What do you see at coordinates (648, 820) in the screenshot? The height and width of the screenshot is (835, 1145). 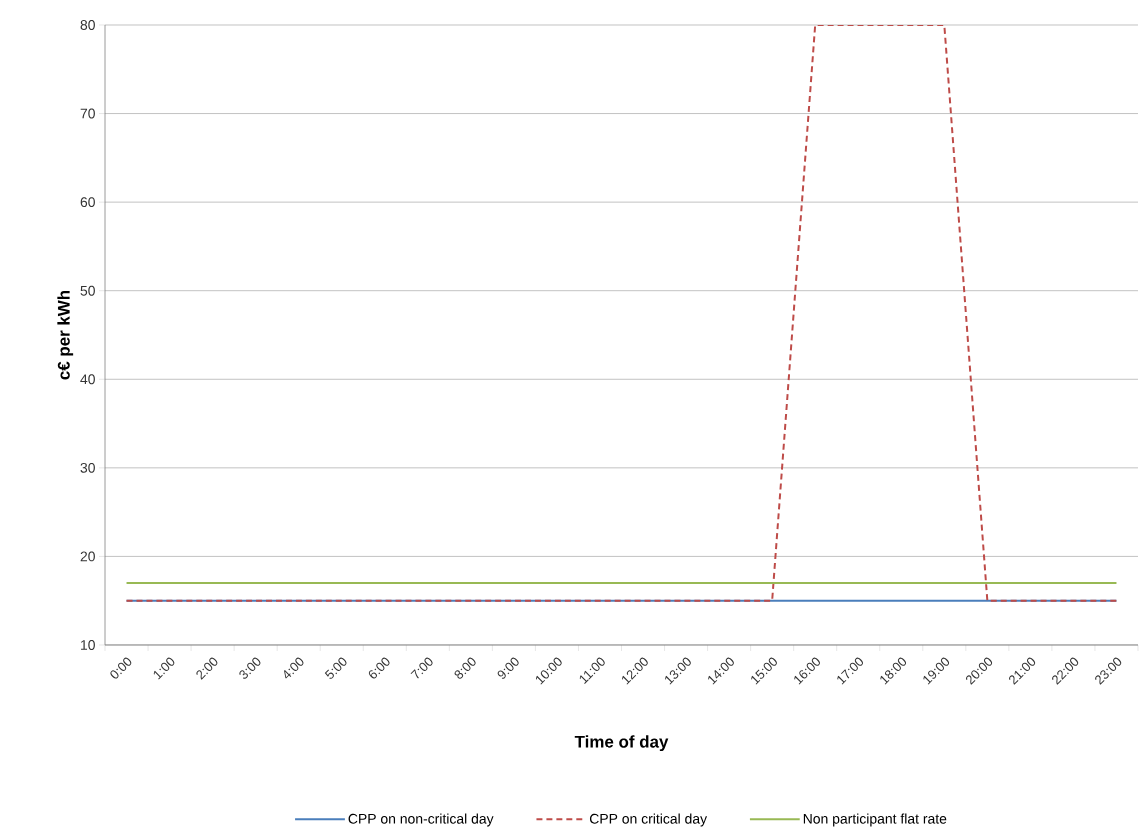 I see `legend-label: CPP on critical day` at bounding box center [648, 820].